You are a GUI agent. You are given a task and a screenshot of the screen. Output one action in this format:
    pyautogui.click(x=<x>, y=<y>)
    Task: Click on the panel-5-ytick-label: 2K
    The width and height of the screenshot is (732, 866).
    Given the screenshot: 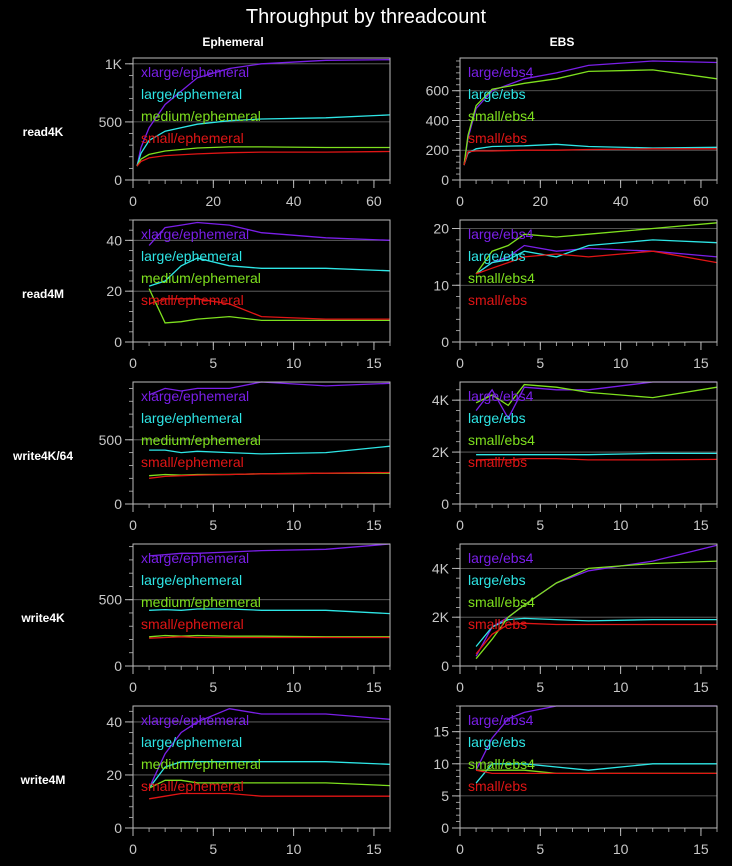 What is the action you would take?
    pyautogui.click(x=441, y=452)
    